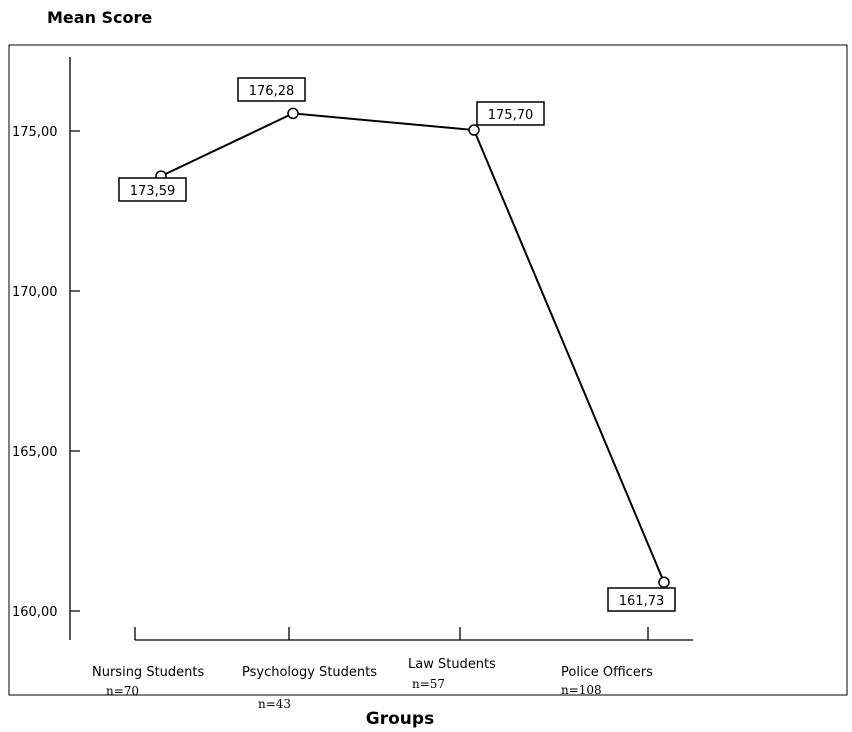  I want to click on y-tick-label: 160,00, so click(35, 612).